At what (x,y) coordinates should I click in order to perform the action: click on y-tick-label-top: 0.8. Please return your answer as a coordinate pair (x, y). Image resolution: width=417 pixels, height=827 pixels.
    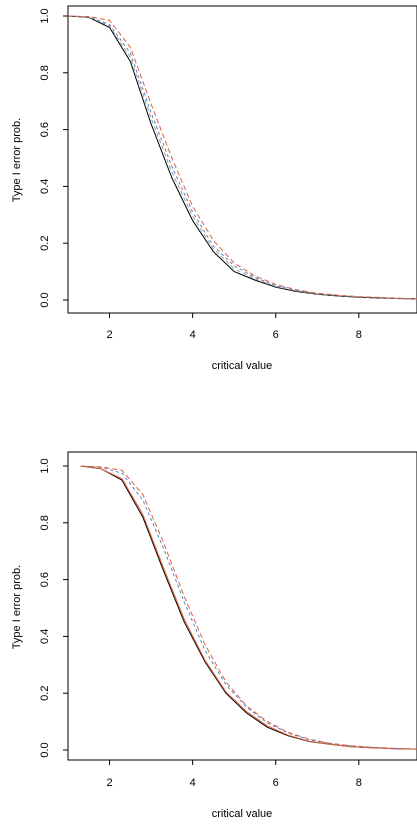
    Looking at the image, I should click on (45, 72).